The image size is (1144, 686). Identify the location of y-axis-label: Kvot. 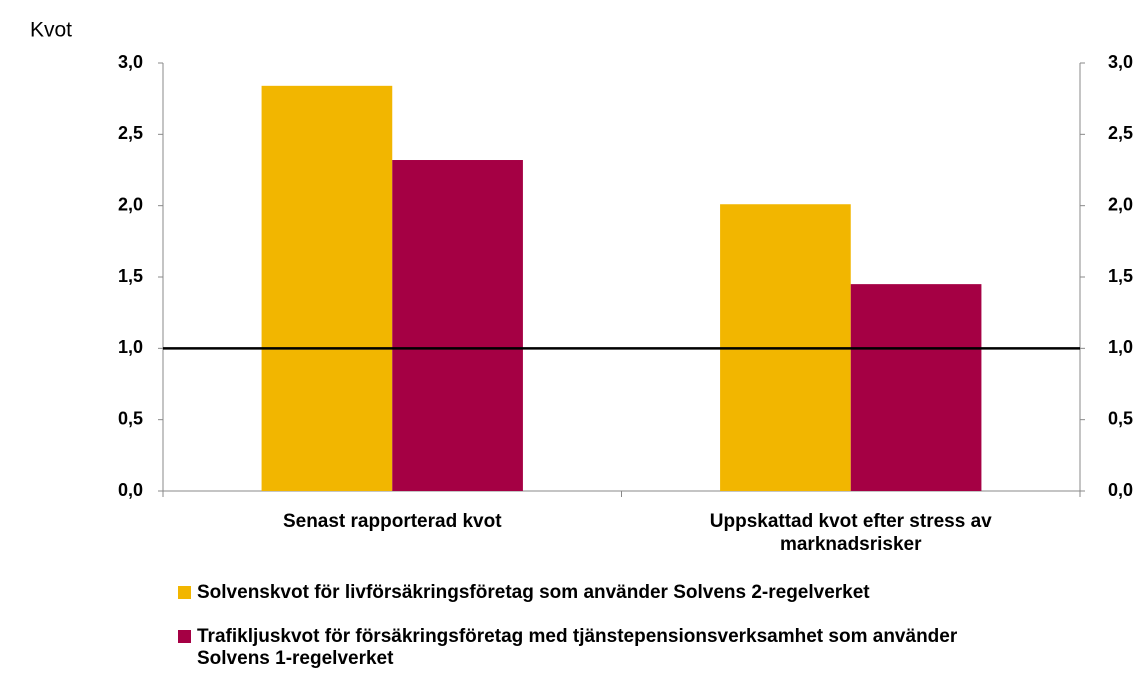
(51, 30).